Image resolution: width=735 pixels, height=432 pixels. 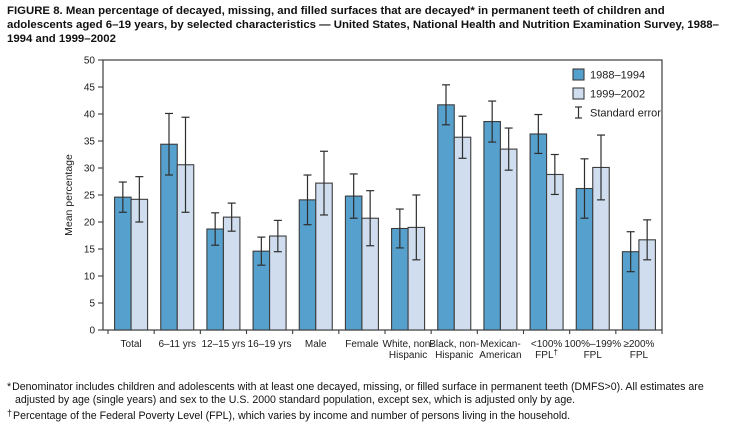 I want to click on x-axis-label: Black, non-, so click(x=454, y=344).